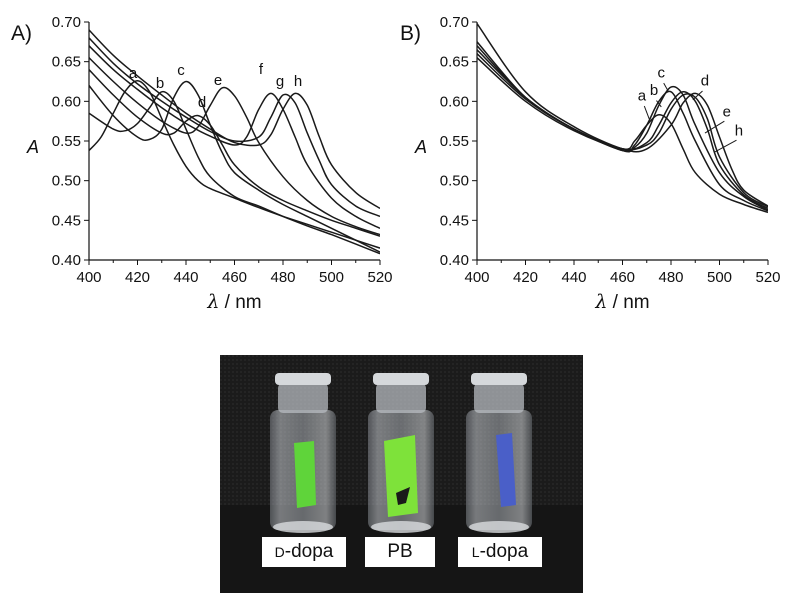  I want to click on vial-left, so click(303, 453).